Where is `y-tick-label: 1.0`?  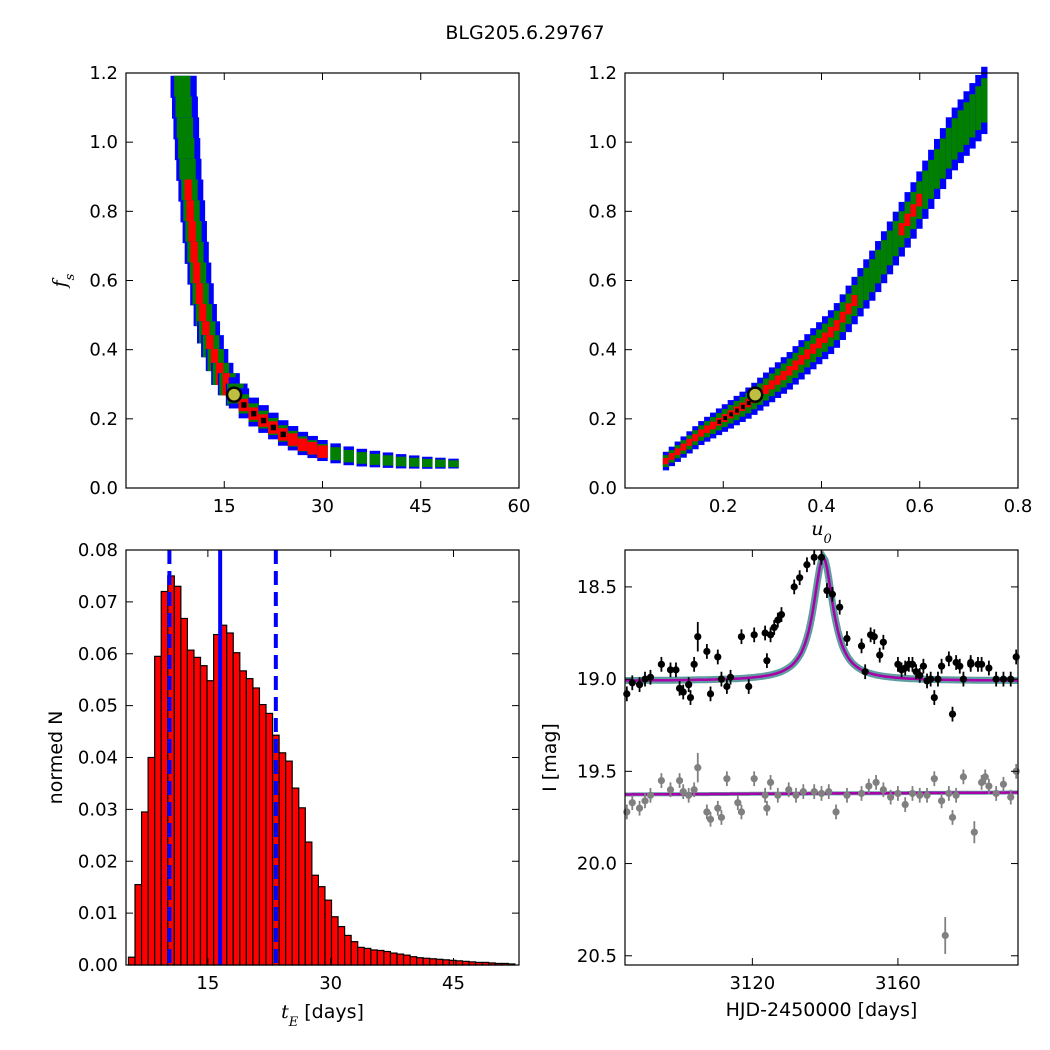 y-tick-label: 1.0 is located at coordinates (103, 142).